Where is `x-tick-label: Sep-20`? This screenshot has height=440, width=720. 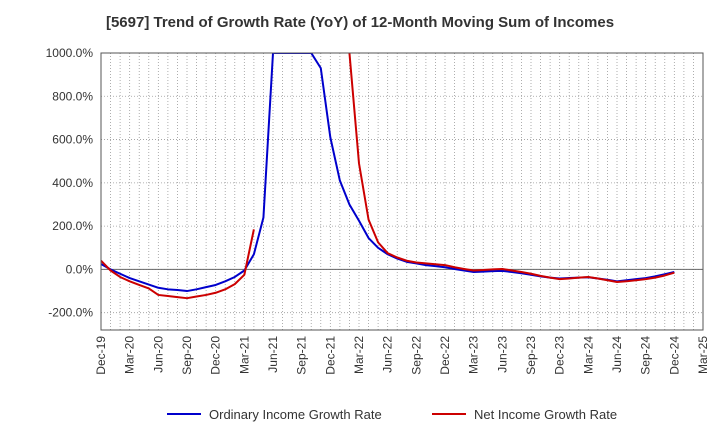
x-tick-label: Sep-20 is located at coordinates (187, 355).